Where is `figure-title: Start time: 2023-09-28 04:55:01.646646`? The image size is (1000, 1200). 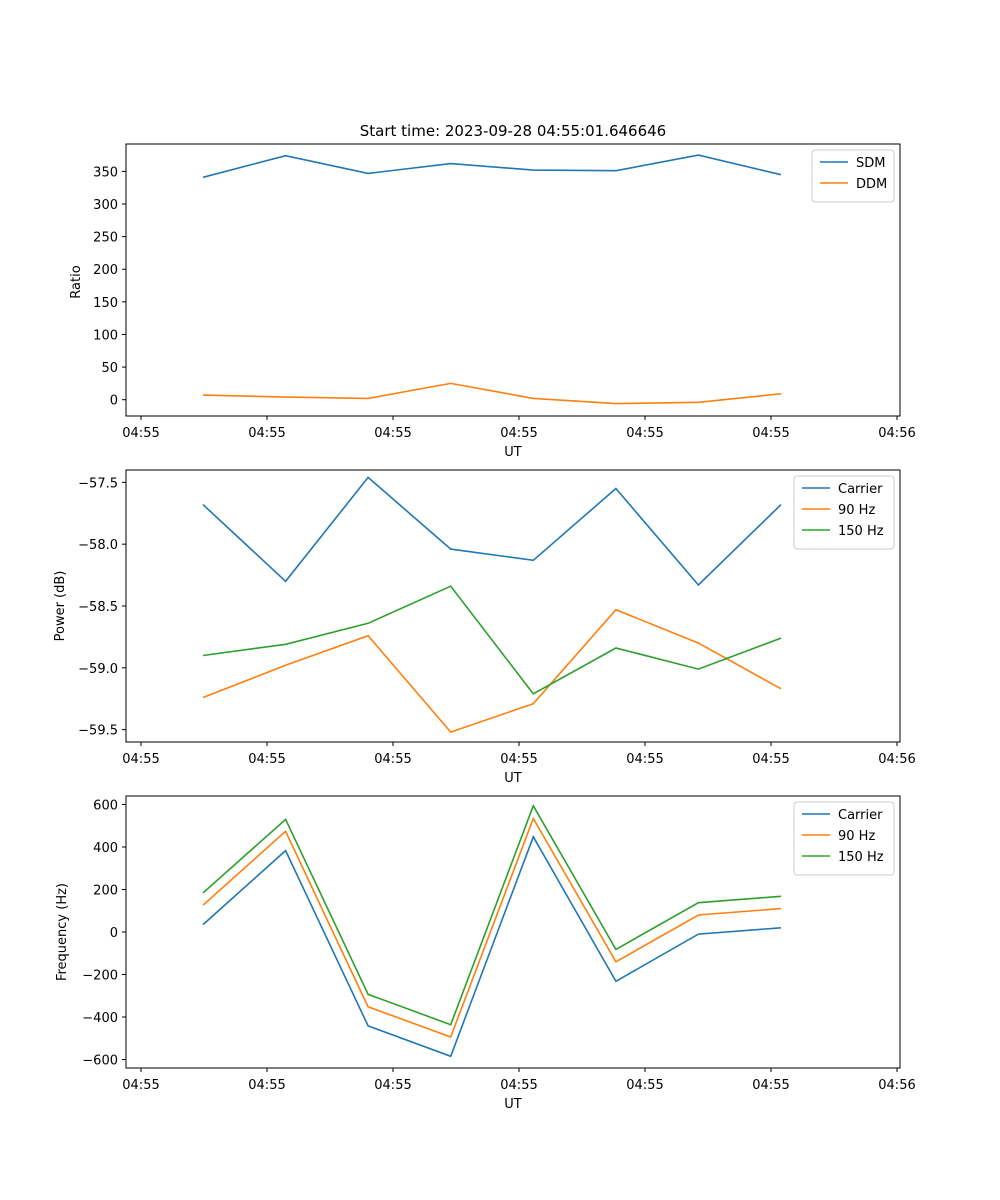
figure-title: Start time: 2023-09-28 04:55:01.646646 is located at coordinates (513, 131).